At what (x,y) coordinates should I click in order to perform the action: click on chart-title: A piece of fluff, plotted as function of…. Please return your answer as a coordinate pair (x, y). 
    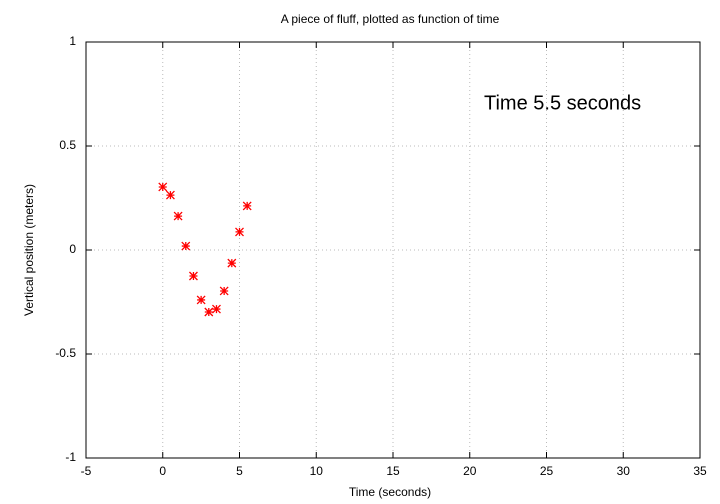
    Looking at the image, I should click on (390, 19).